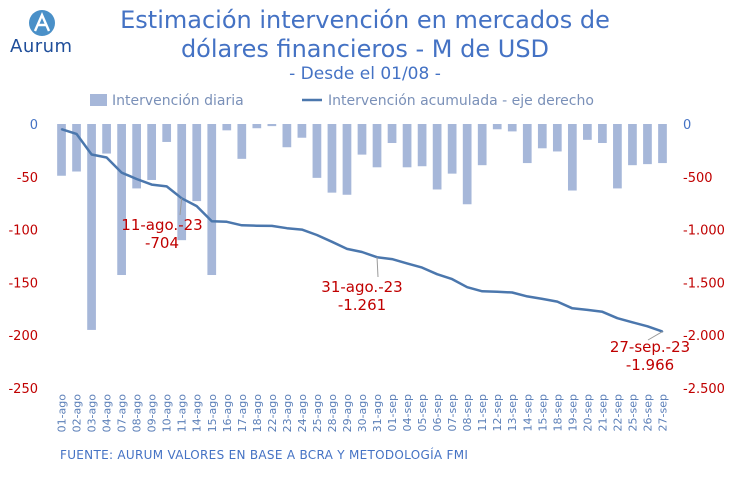 This screenshot has width=730, height=477. What do you see at coordinates (704, 389) in the screenshot?
I see `right-tick-label: -2.500` at bounding box center [704, 389].